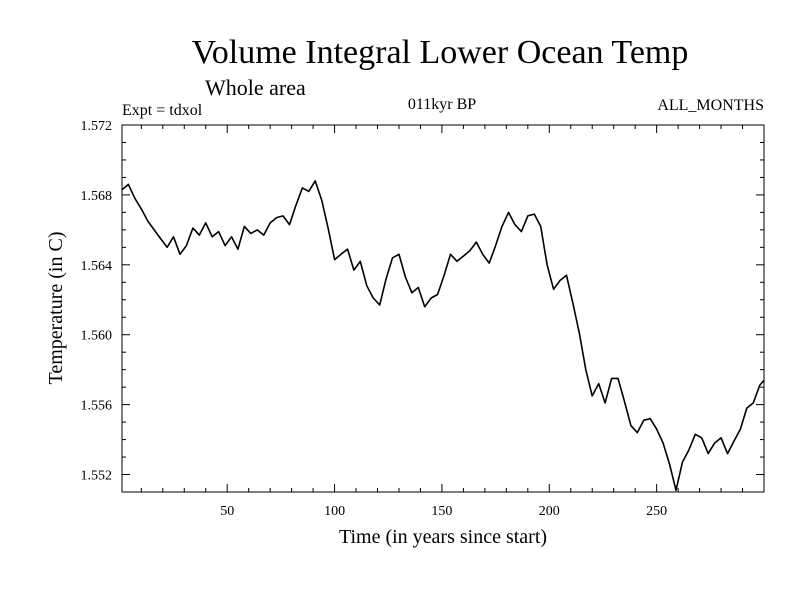  What do you see at coordinates (97, 196) in the screenshot?
I see `y-tick-label: 1.568` at bounding box center [97, 196].